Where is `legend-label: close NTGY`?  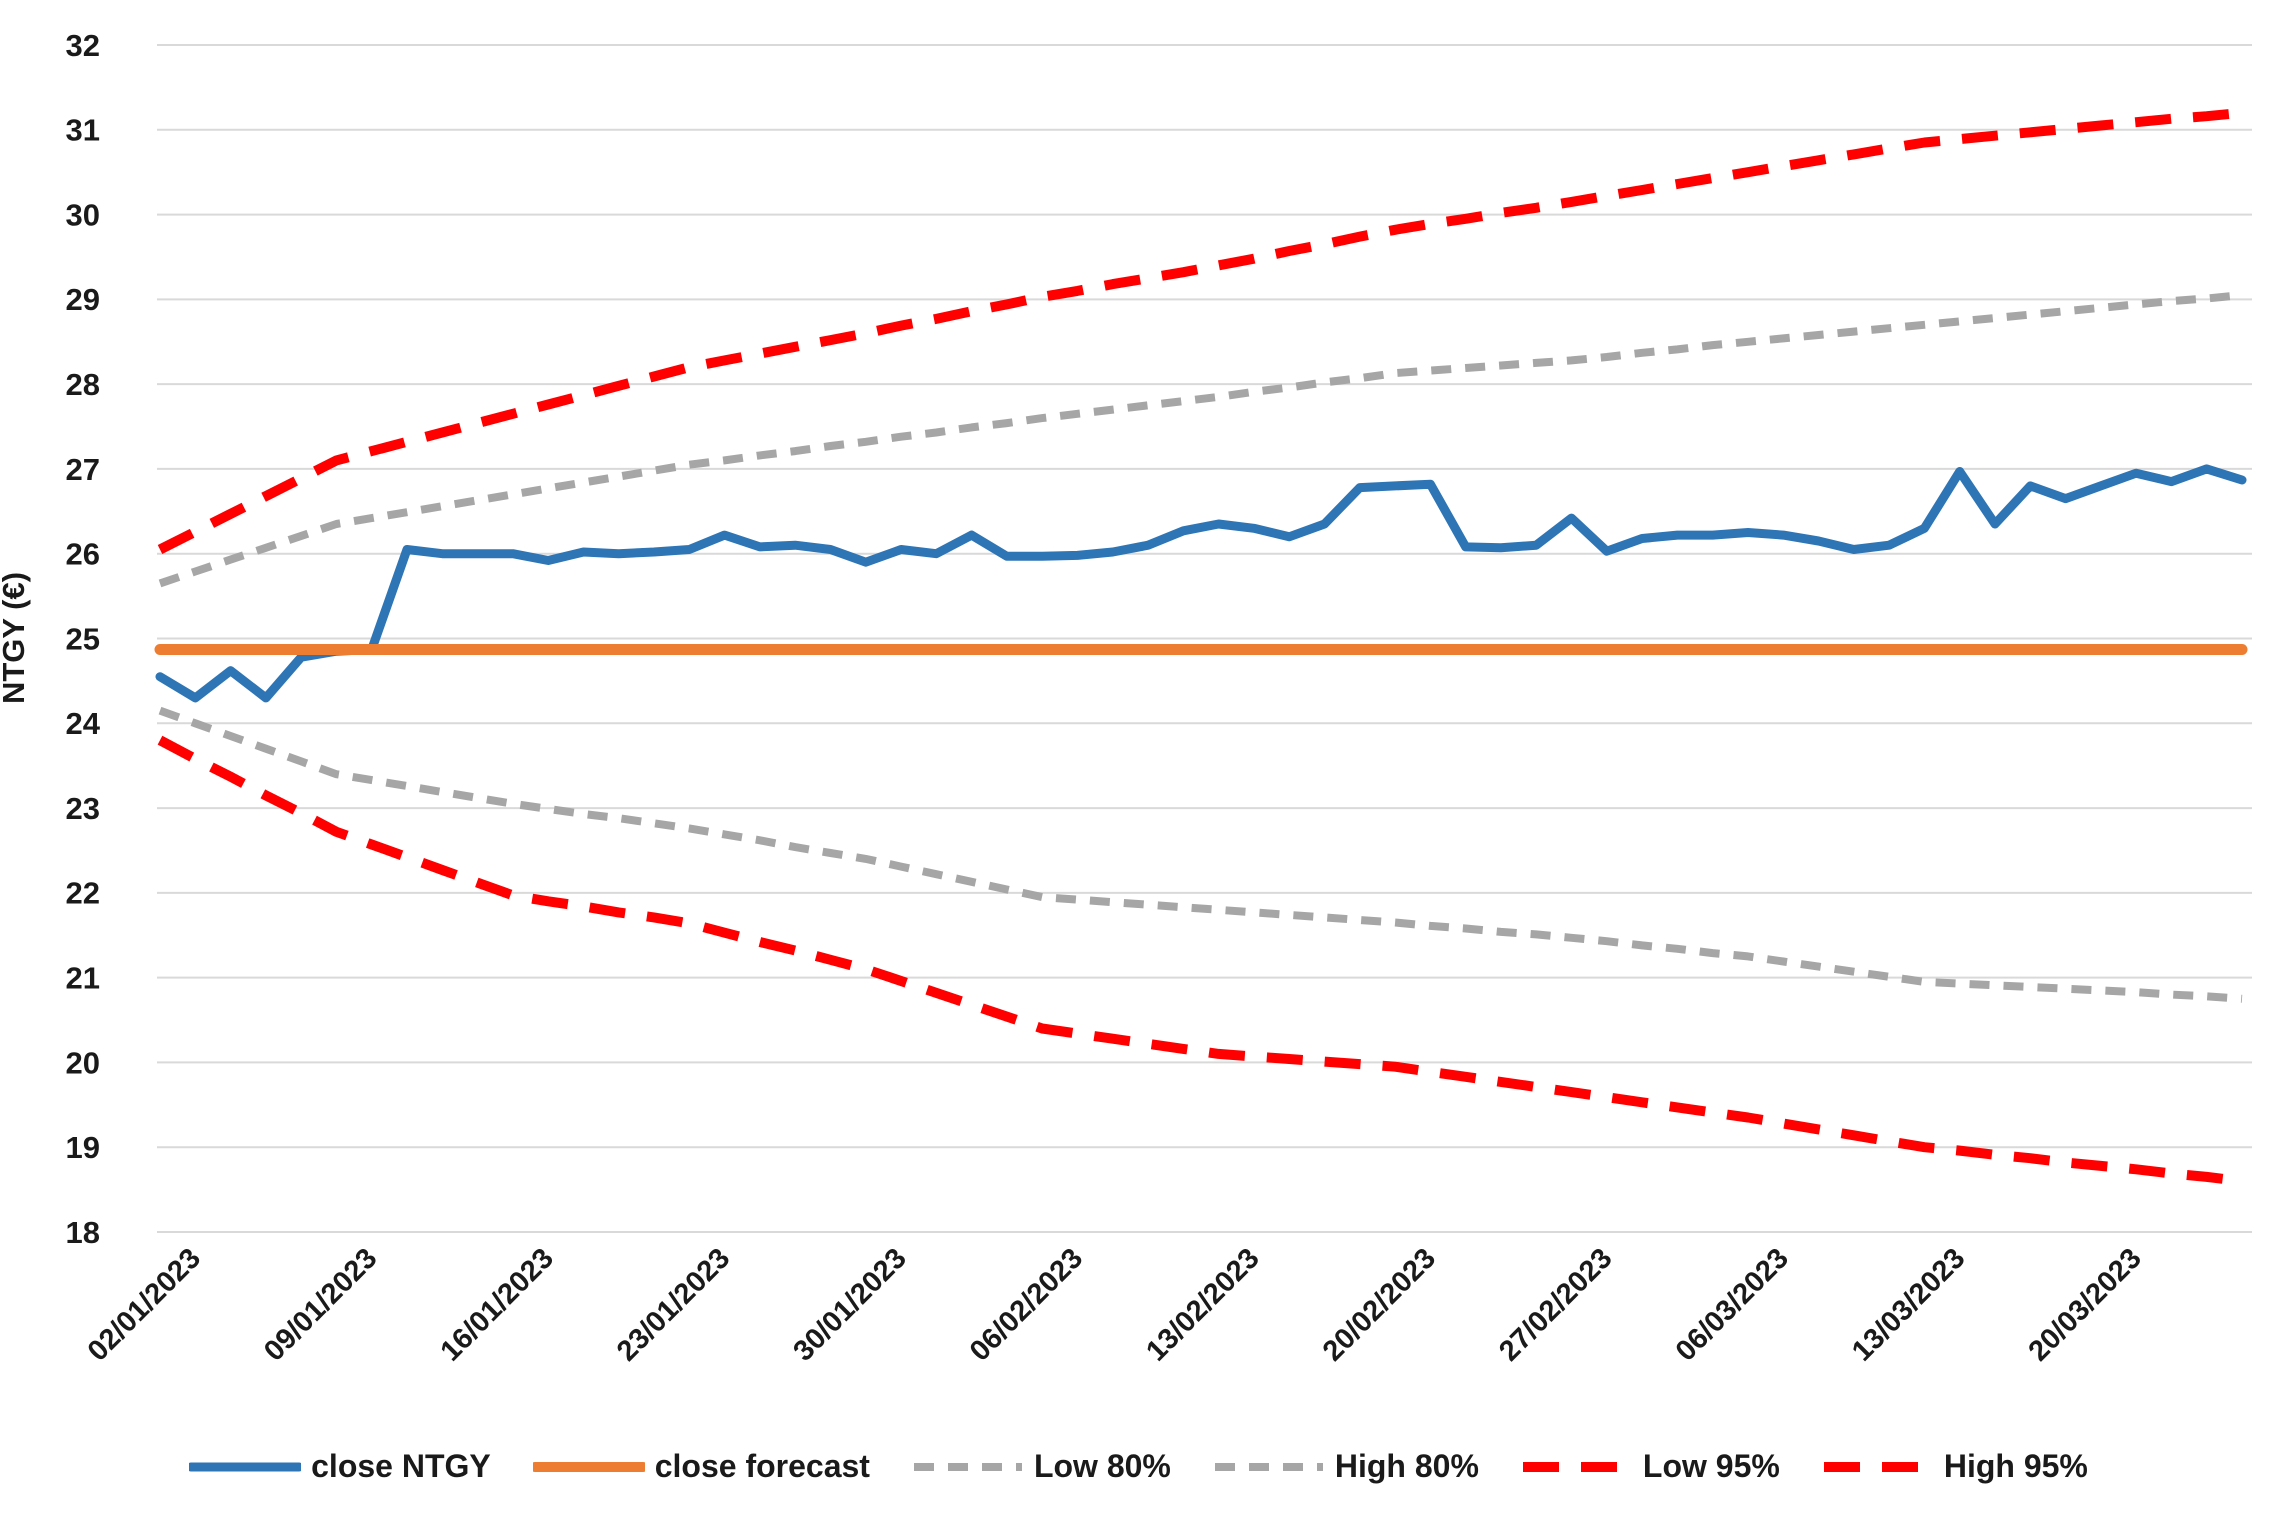
legend-label: close NTGY is located at coordinates (401, 1466).